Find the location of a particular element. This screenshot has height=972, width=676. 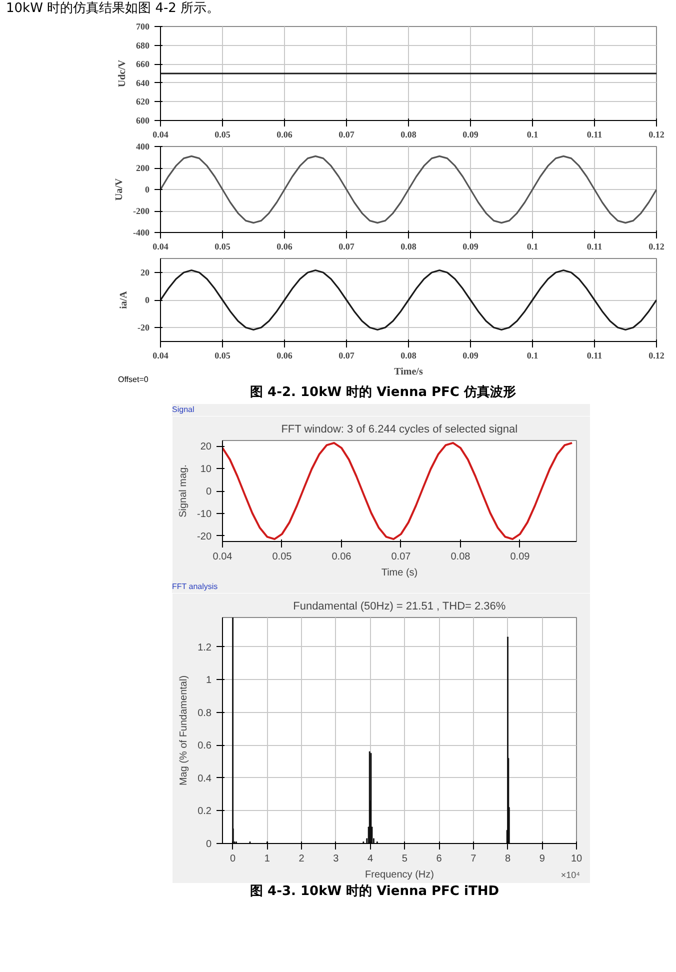

caption: 图 4-2. 10kW 时的 Vienna PFC 仿真波形 is located at coordinates (383, 393).